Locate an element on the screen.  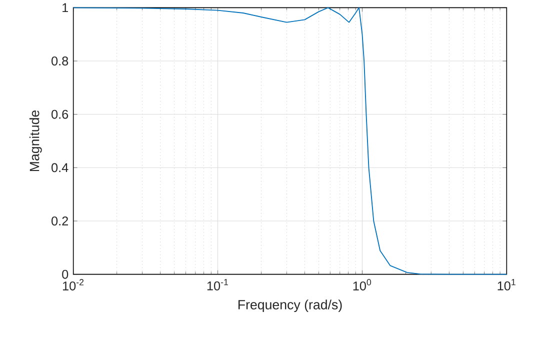
y-tick-label: 0.2 is located at coordinates (60, 221).